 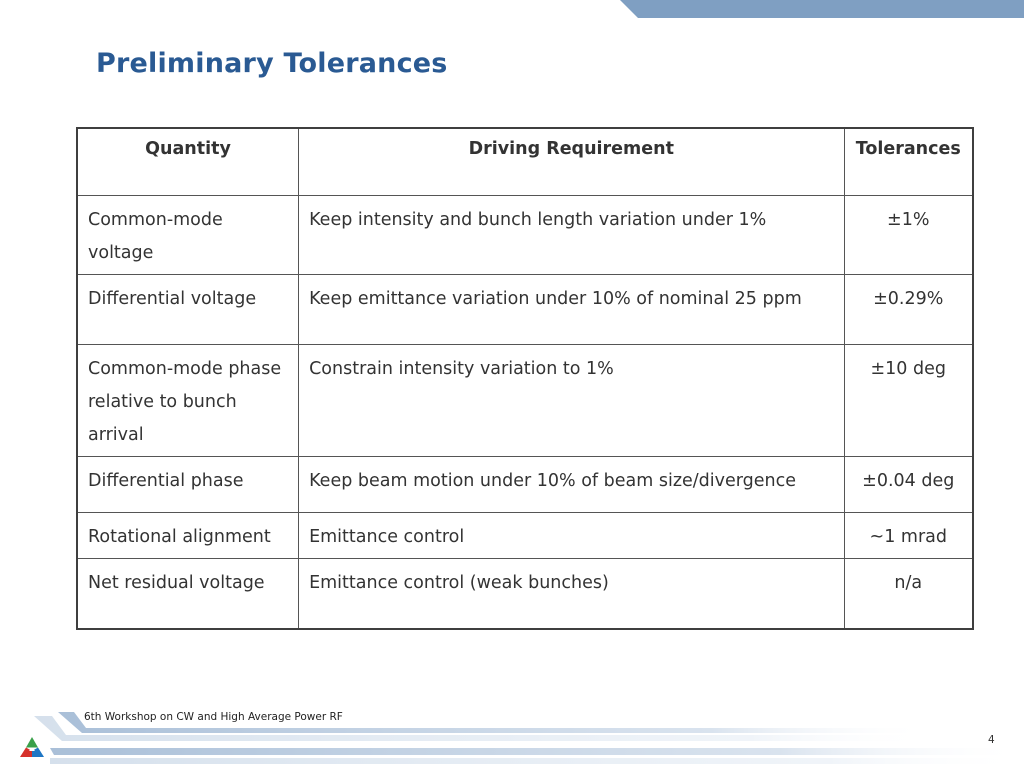 I want to click on cell-requirement: Emittance control (weak bunches), so click(x=571, y=593).